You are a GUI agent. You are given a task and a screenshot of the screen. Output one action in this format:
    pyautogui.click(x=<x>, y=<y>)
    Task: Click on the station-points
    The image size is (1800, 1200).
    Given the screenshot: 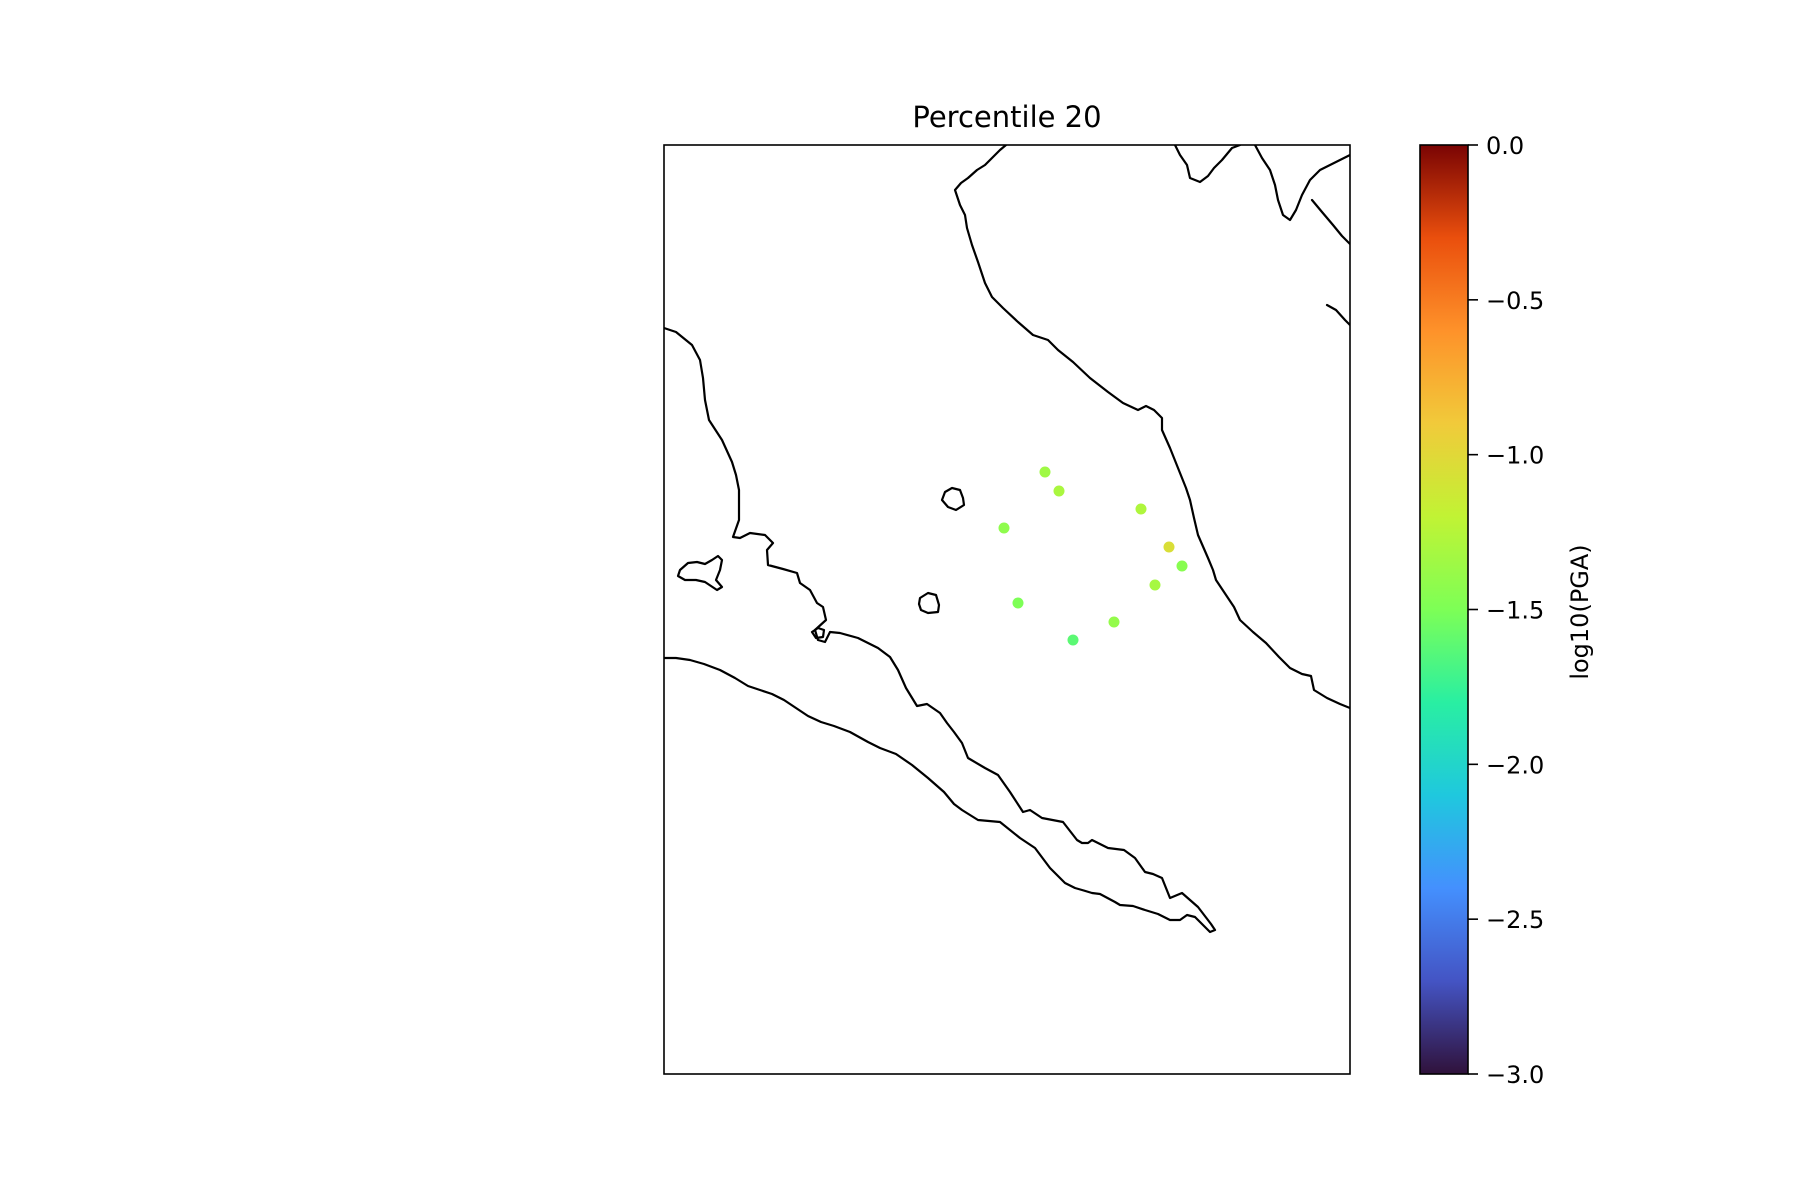 What is the action you would take?
    pyautogui.click(x=1093, y=556)
    